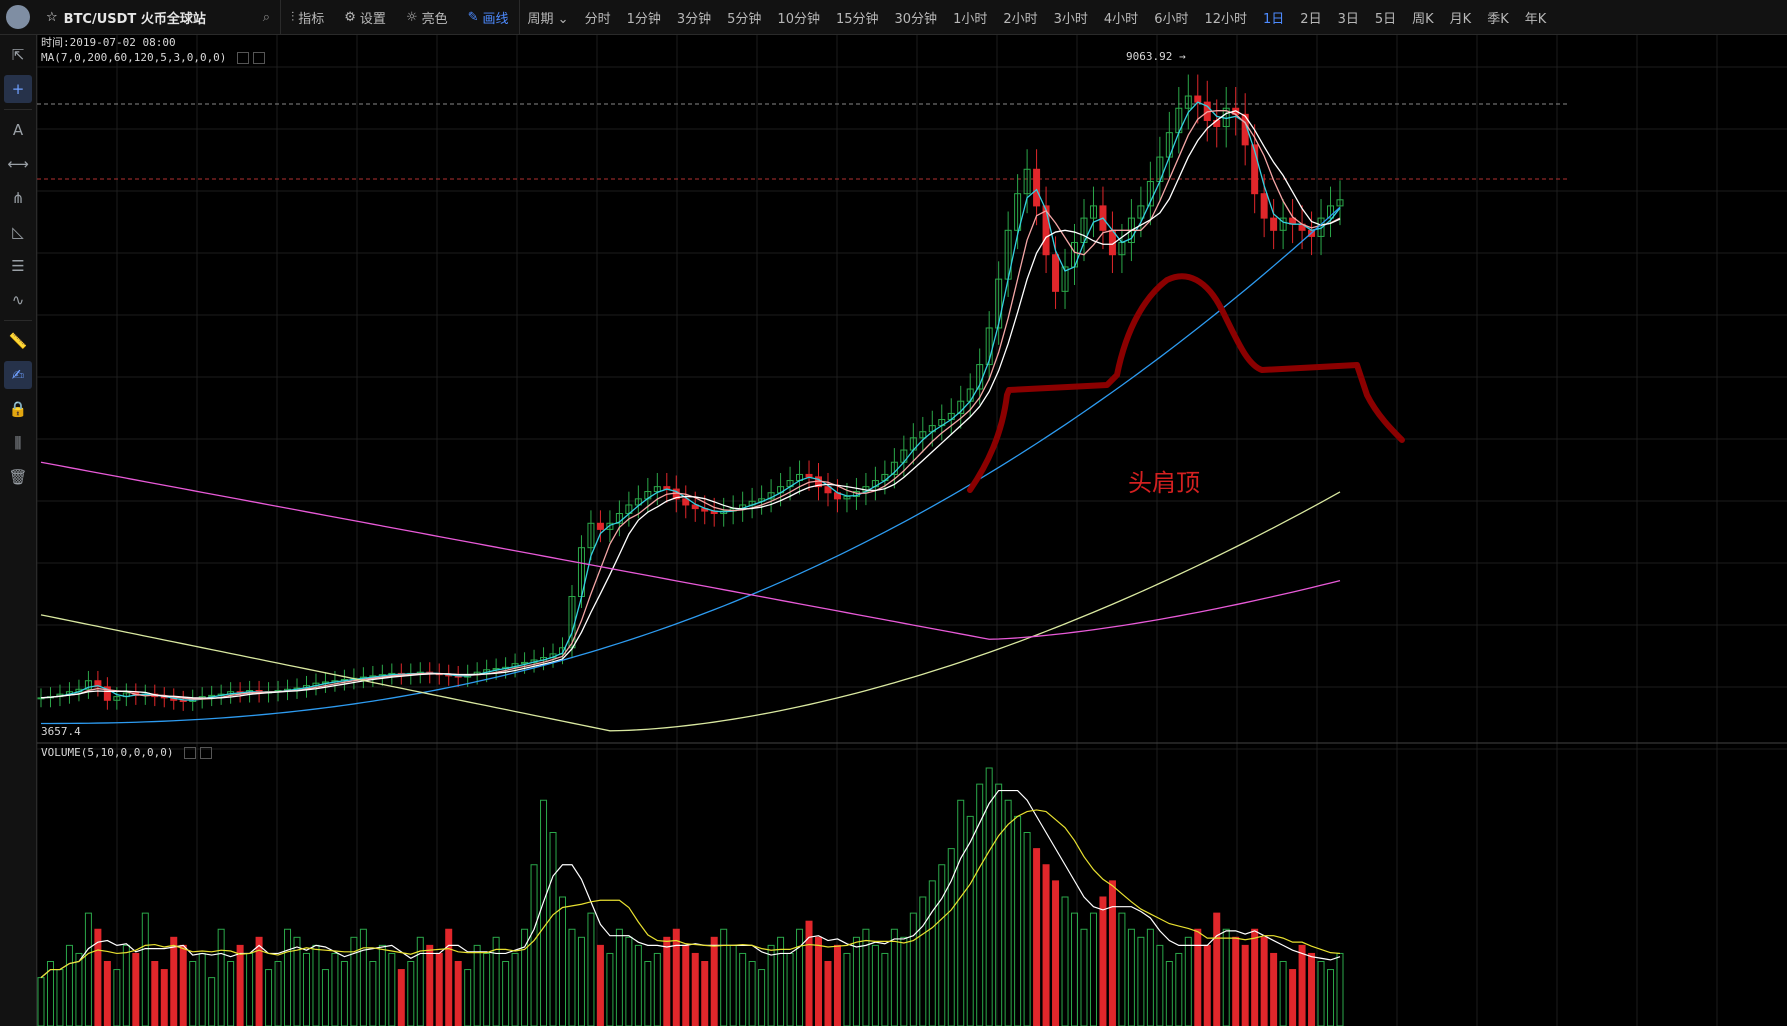  I want to click on toolbar-gear-button: ⚙ 设置, so click(365, 17).